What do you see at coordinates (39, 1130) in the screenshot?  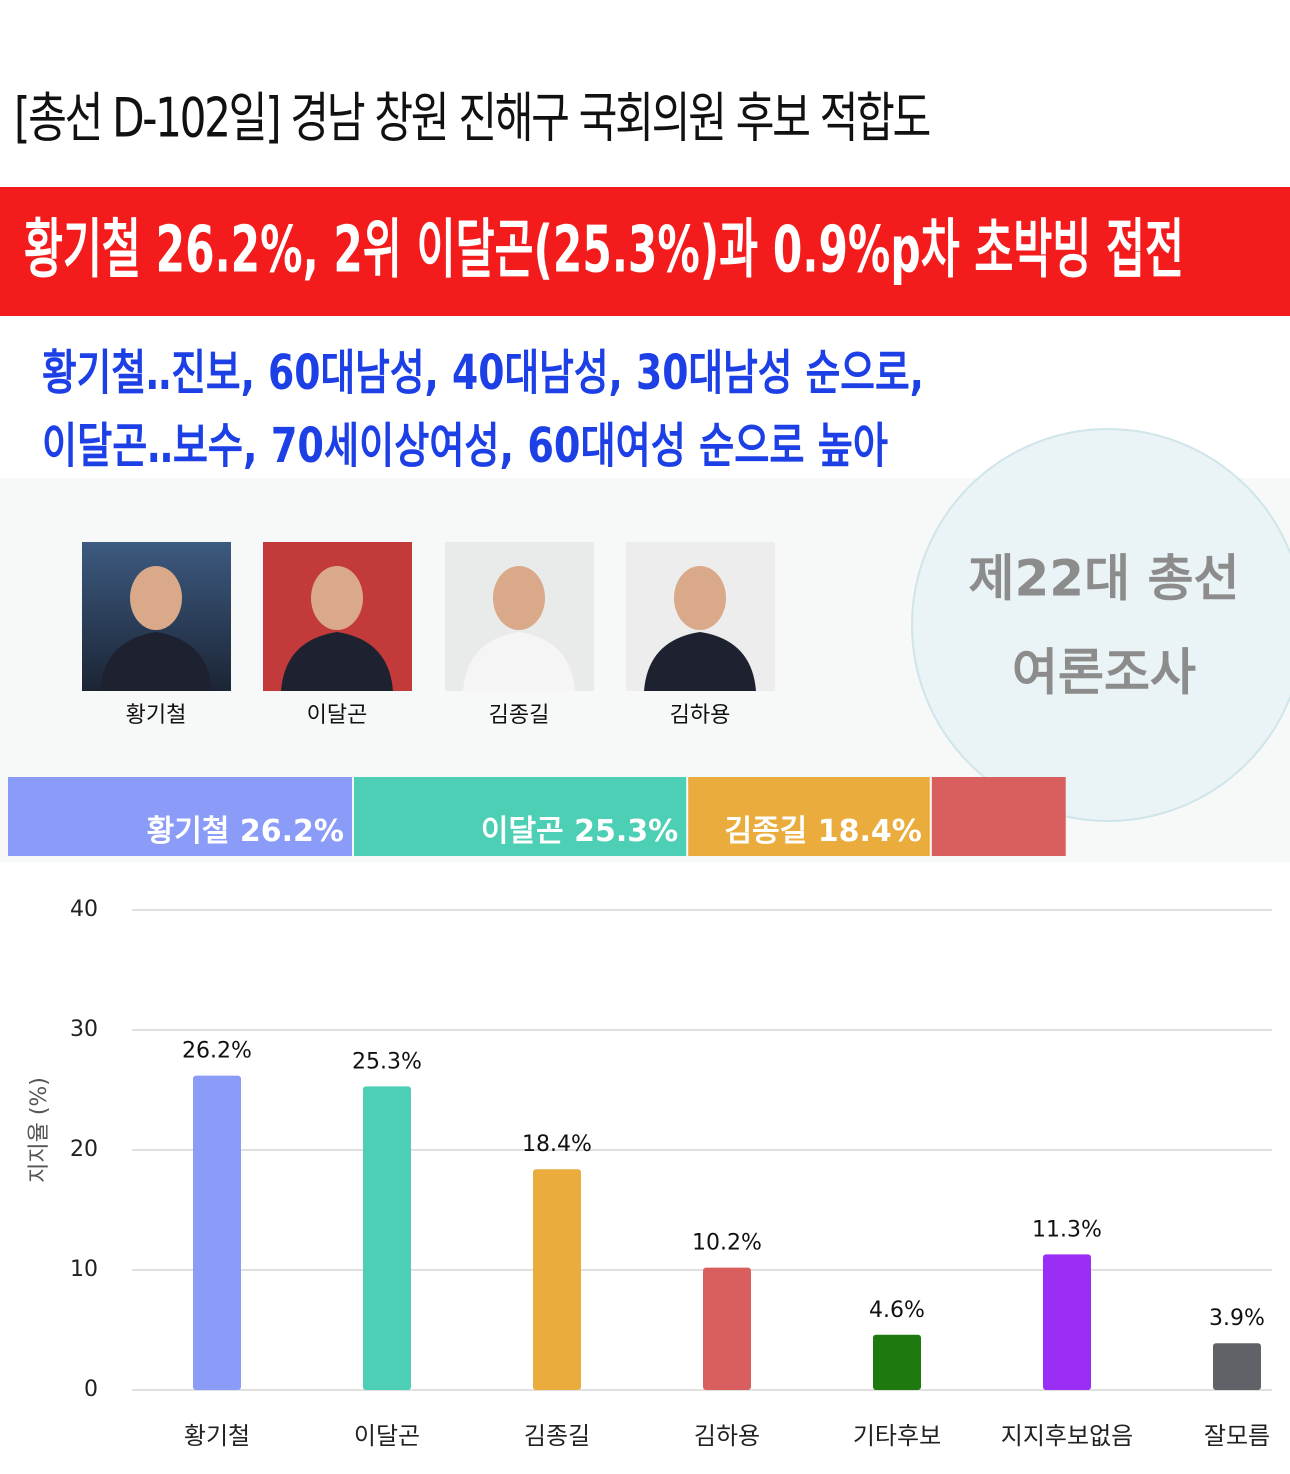 I see `y-axis-label: 지지율 (%)` at bounding box center [39, 1130].